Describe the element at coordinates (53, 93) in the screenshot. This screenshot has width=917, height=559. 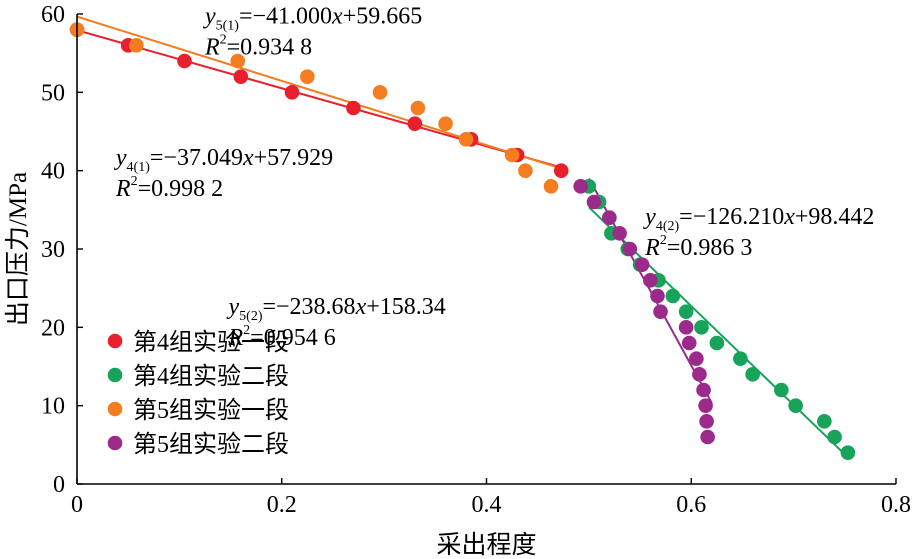
I see `y-tick-label: 50` at that location.